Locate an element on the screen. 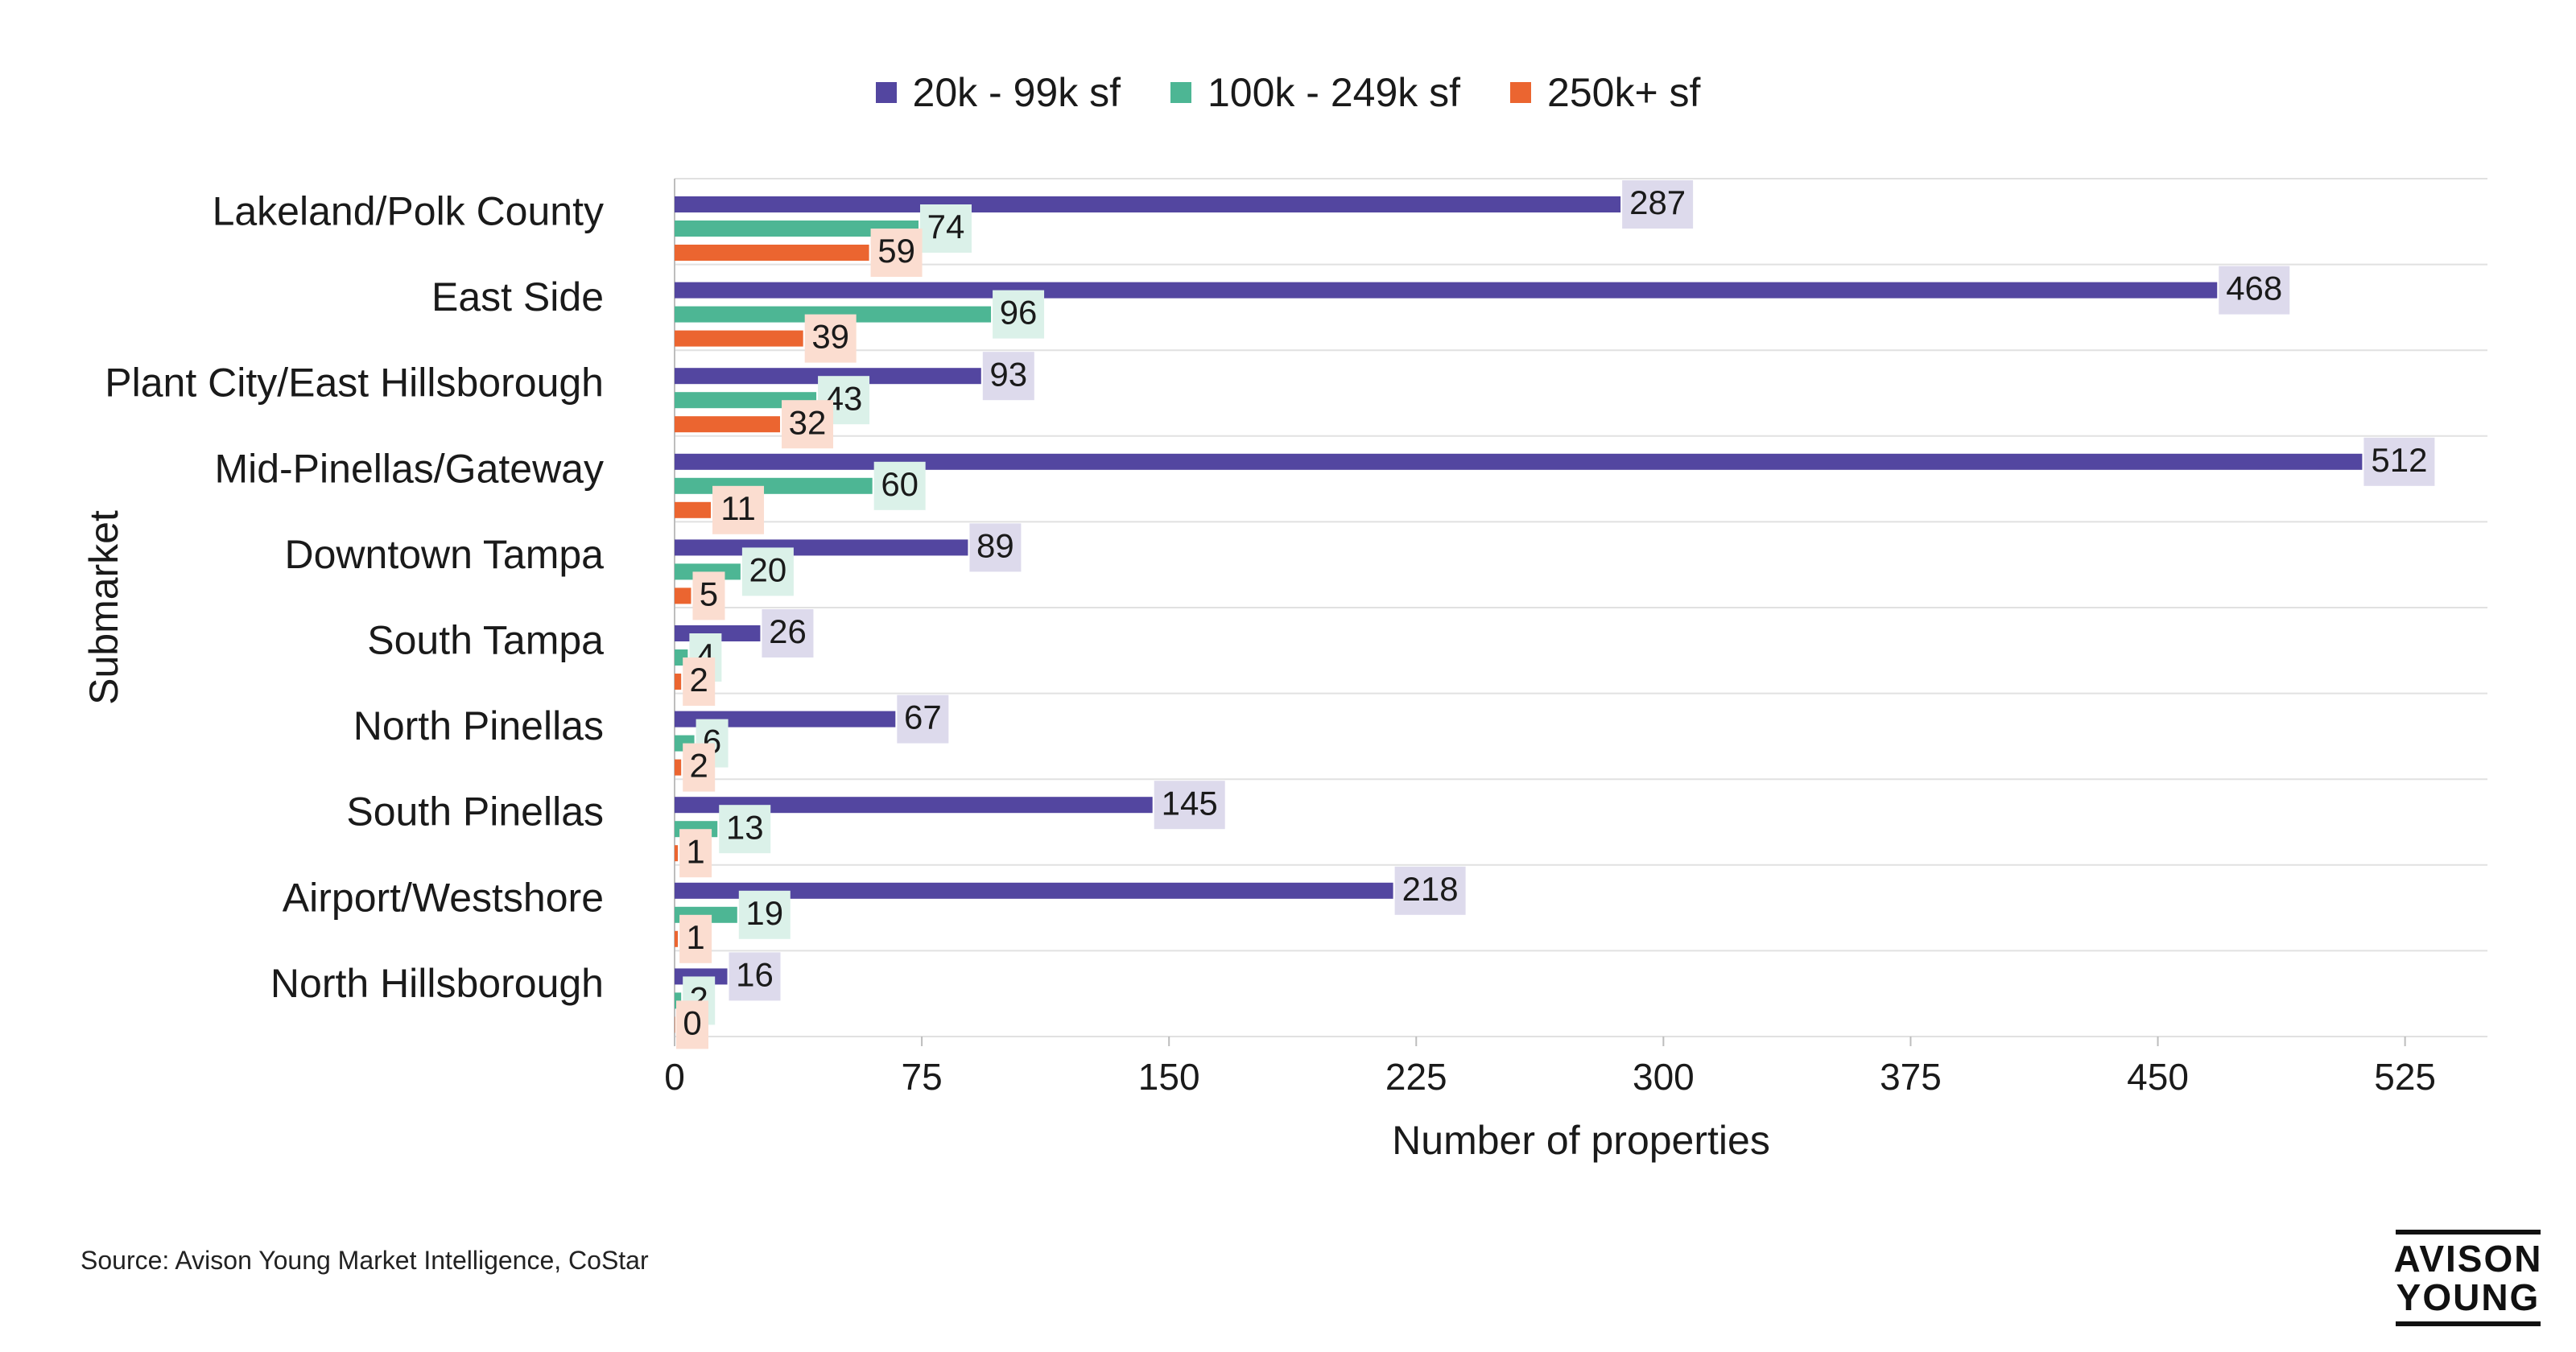 The width and height of the screenshot is (2576, 1352). legend-item-large: 250k+ sf is located at coordinates (1605, 92).